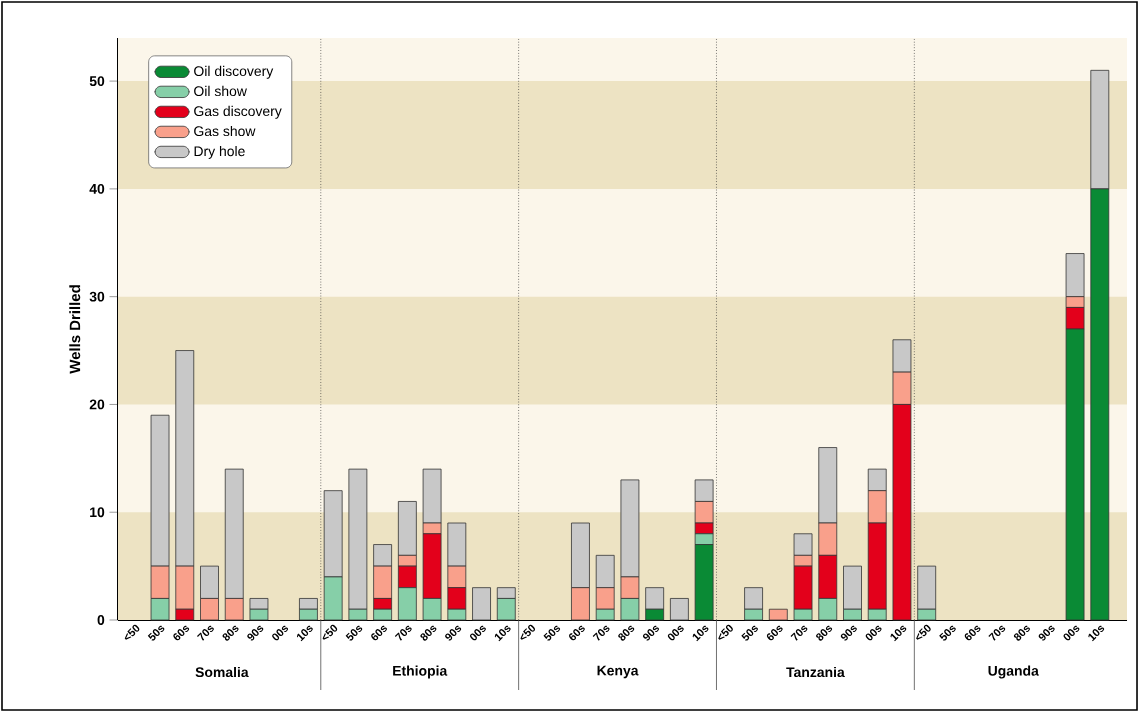  Describe the element at coordinates (97, 512) in the screenshot. I see `y-tick-label: 10` at that location.